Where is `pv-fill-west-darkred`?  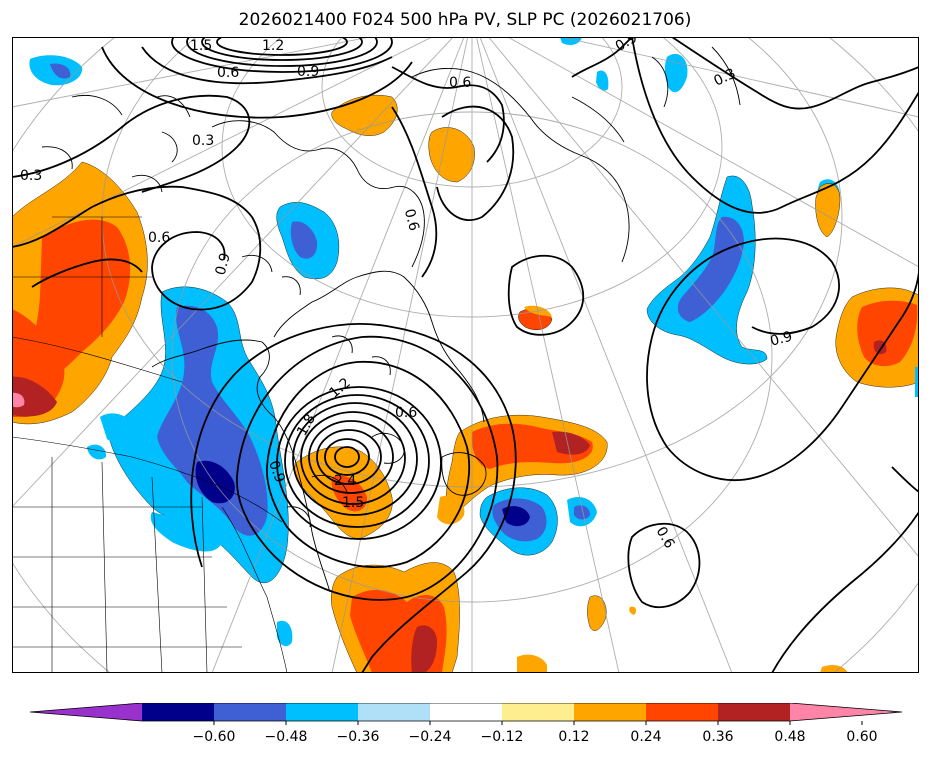
pv-fill-west-darkred is located at coordinates (34, 396).